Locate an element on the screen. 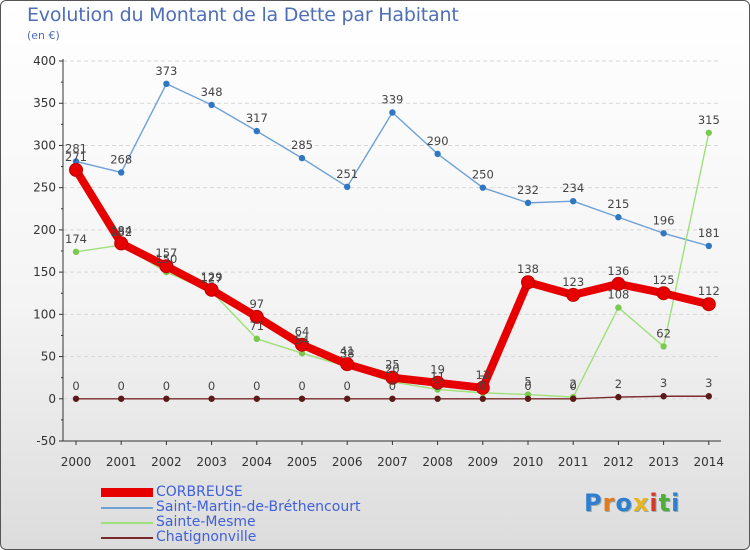  x-tick-label: 2013 is located at coordinates (663, 462).